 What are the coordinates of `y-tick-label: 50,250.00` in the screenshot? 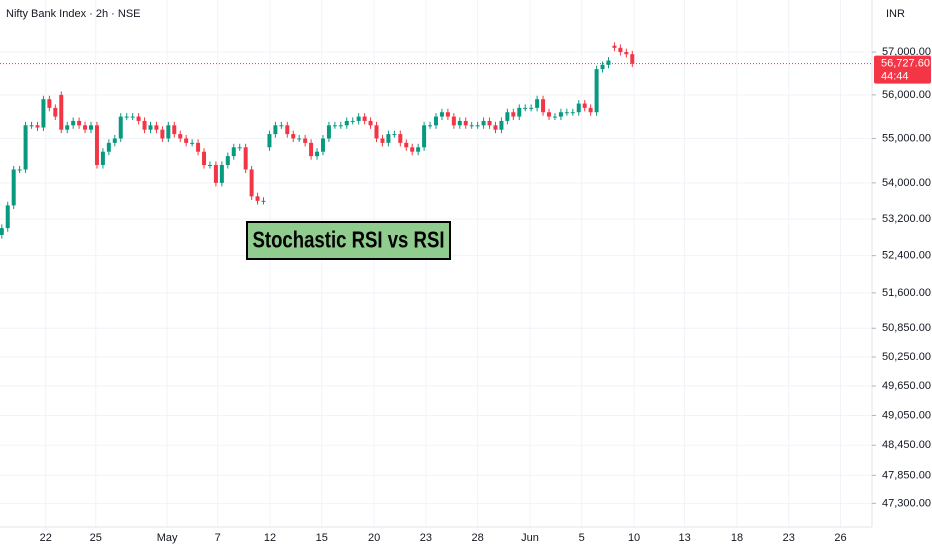 It's located at (906, 357).